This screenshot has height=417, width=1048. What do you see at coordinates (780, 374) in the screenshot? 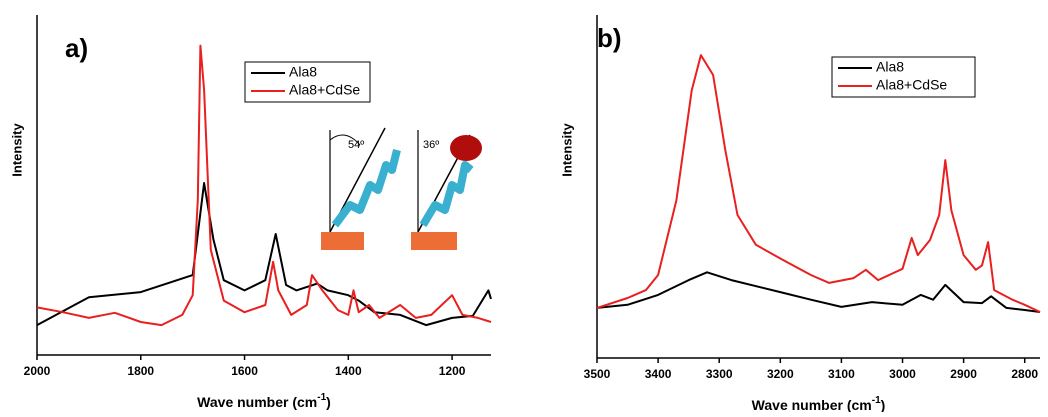
I see `x-tick-label: 3200` at bounding box center [780, 374].